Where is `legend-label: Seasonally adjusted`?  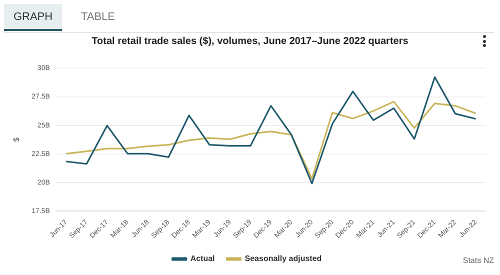 legend-label: Seasonally adjusted is located at coordinates (283, 259).